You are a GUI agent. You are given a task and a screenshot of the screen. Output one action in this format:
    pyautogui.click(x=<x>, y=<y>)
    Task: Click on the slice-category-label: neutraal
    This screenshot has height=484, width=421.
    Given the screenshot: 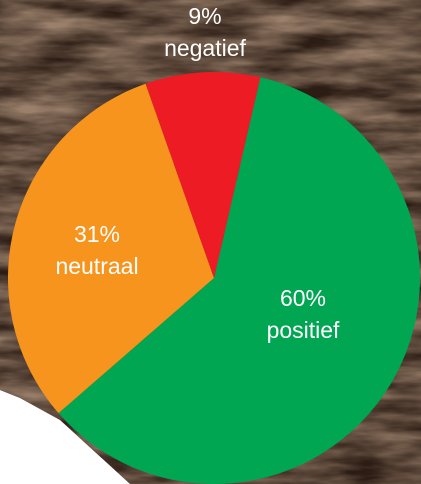 What is the action you would take?
    pyautogui.click(x=96, y=266)
    